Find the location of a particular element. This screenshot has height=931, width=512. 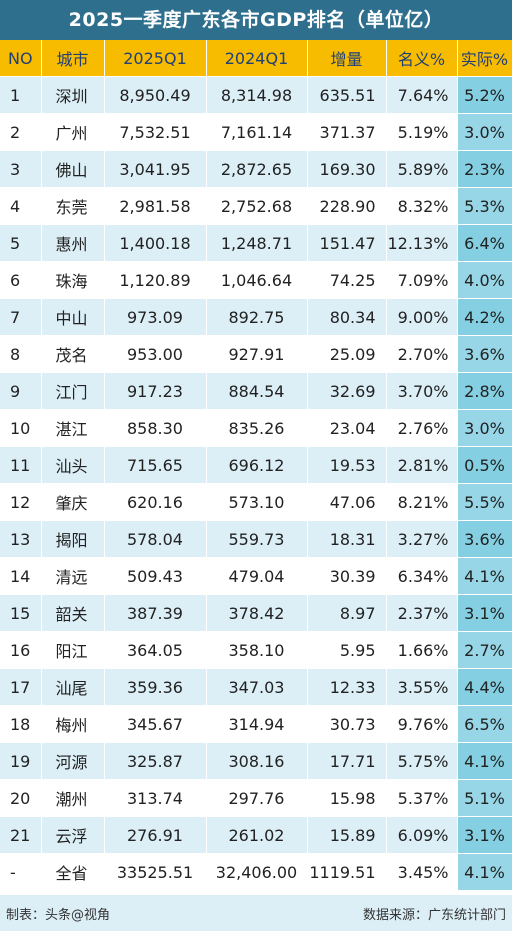

cell-gdp-2024q1: 32,406.00 is located at coordinates (257, 872).